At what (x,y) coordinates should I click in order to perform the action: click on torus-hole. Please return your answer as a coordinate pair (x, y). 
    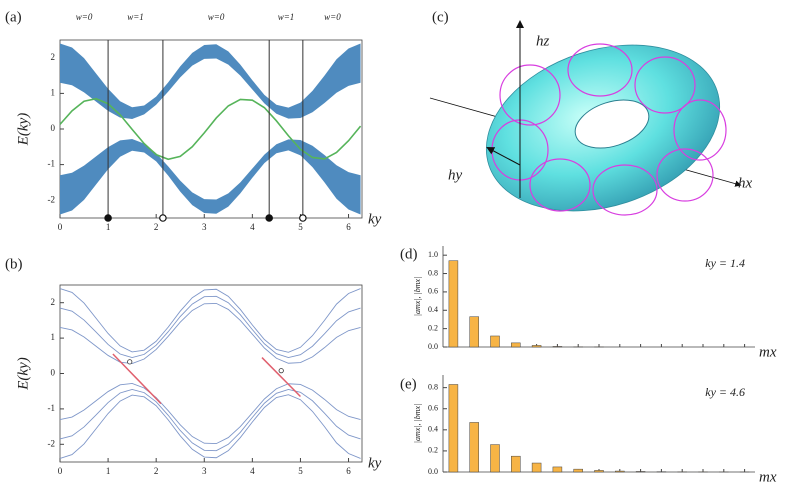
    Looking at the image, I should click on (612, 124).